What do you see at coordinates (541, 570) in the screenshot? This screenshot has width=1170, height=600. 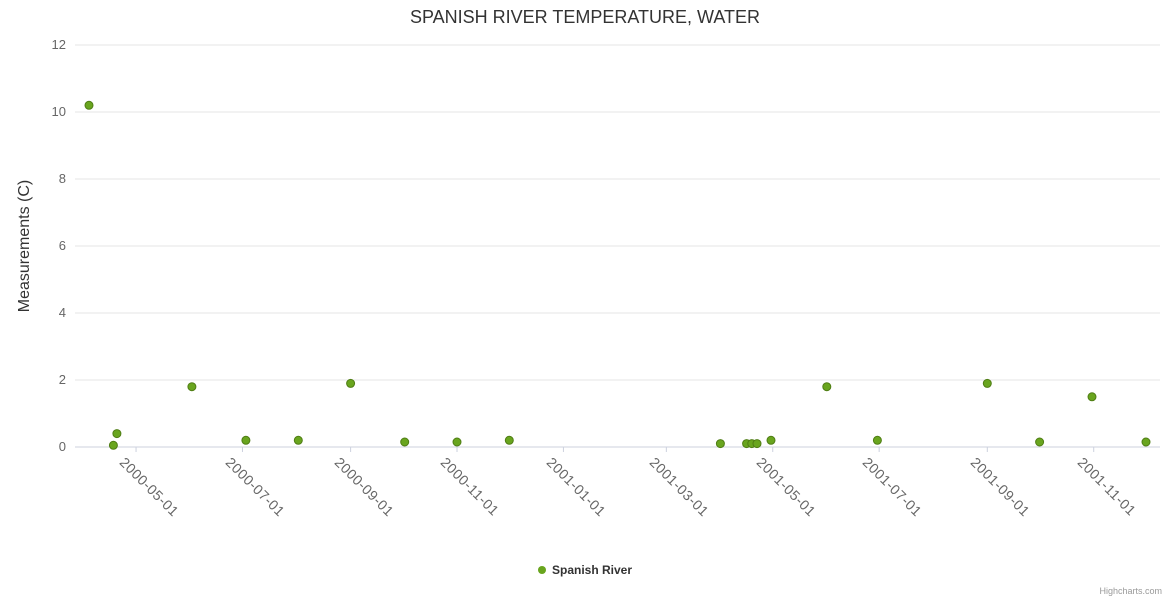 I see `legend-marker-icon` at bounding box center [541, 570].